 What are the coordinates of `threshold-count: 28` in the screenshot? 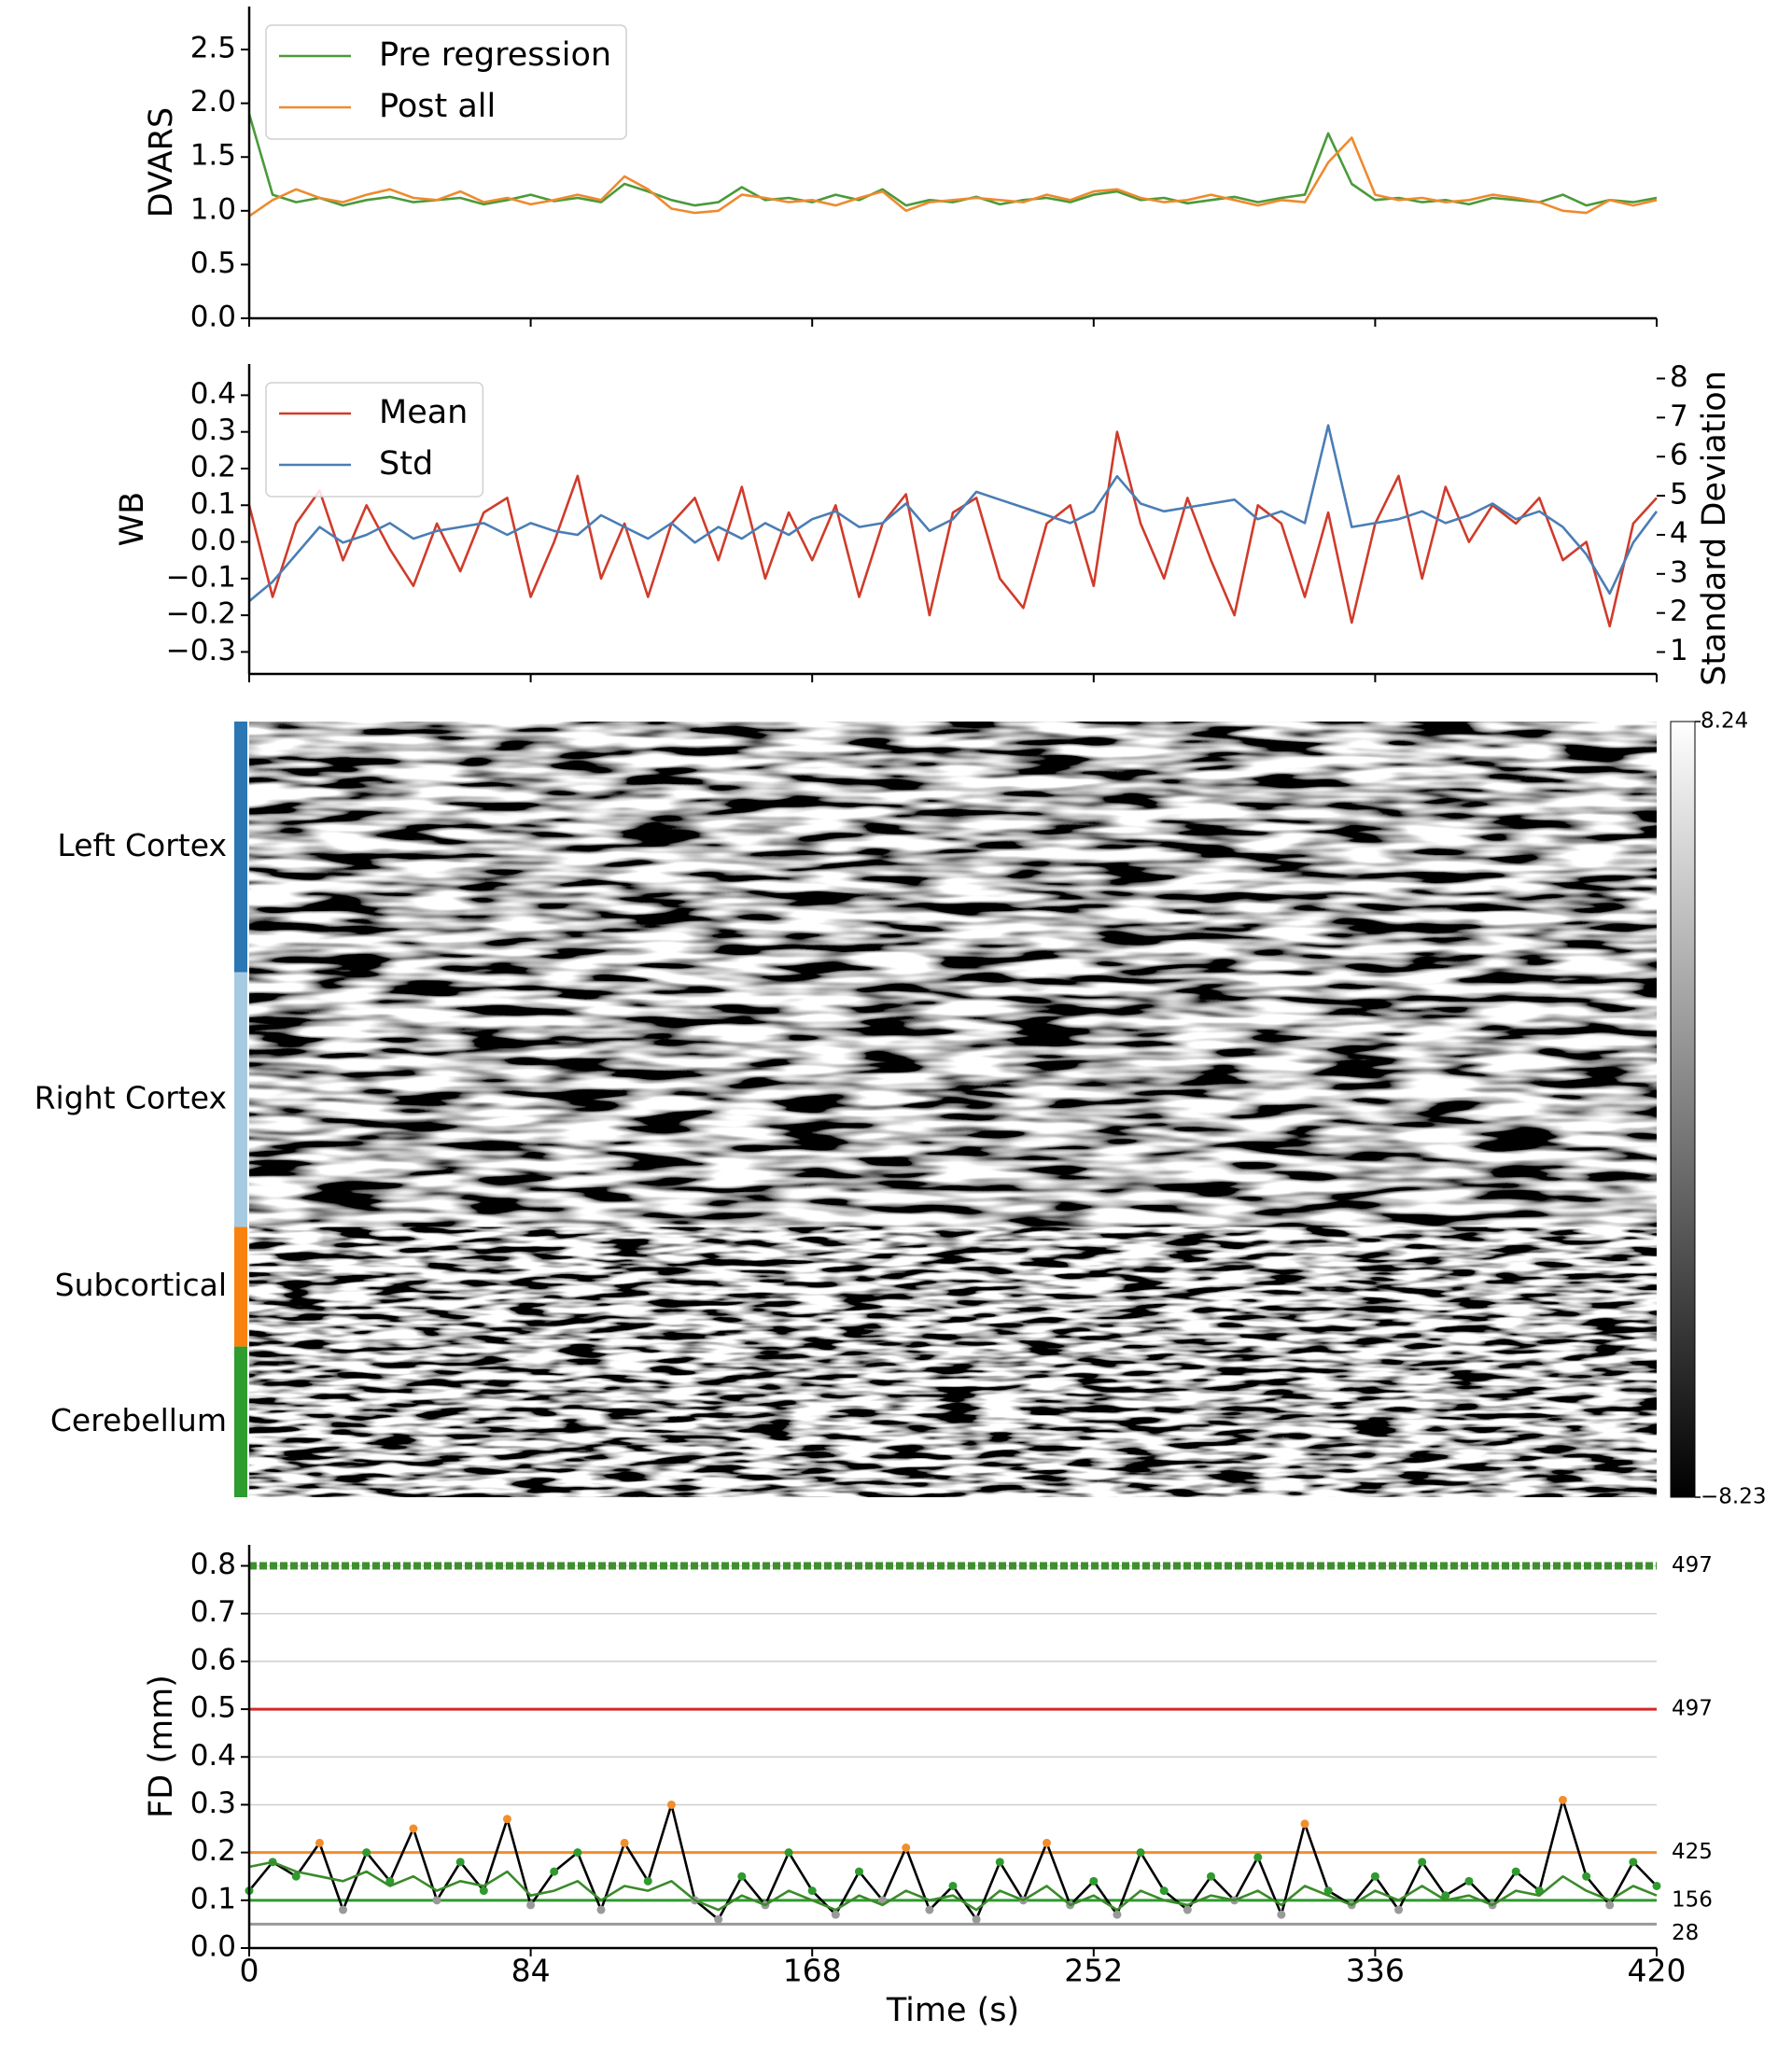 It's located at (1685, 1933).